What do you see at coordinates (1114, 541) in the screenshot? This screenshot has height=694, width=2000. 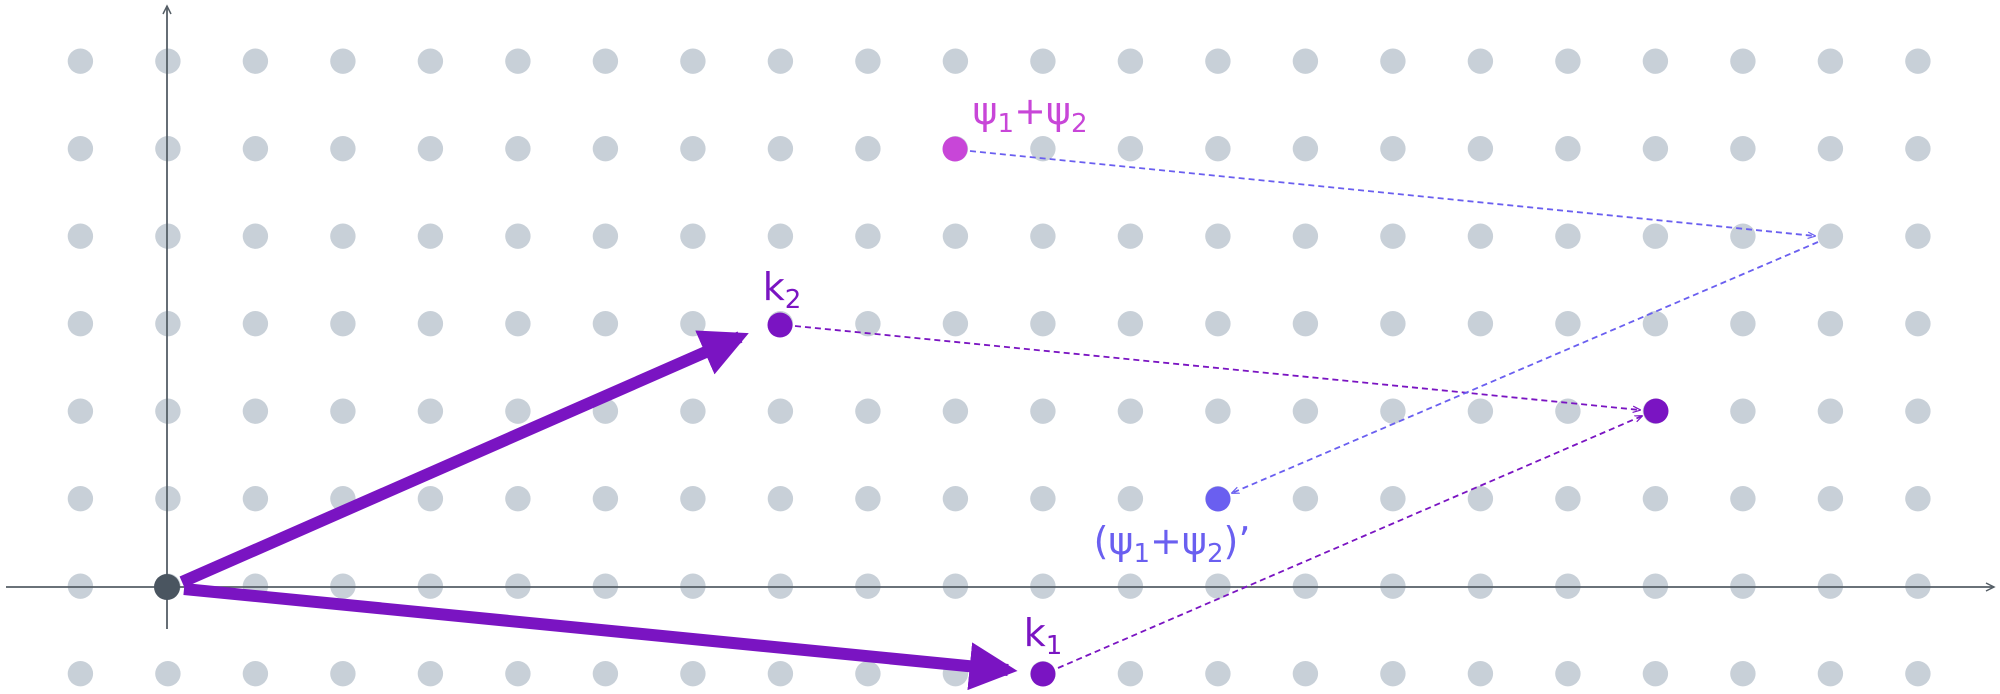 I see `label-text: (ψ` at bounding box center [1114, 541].